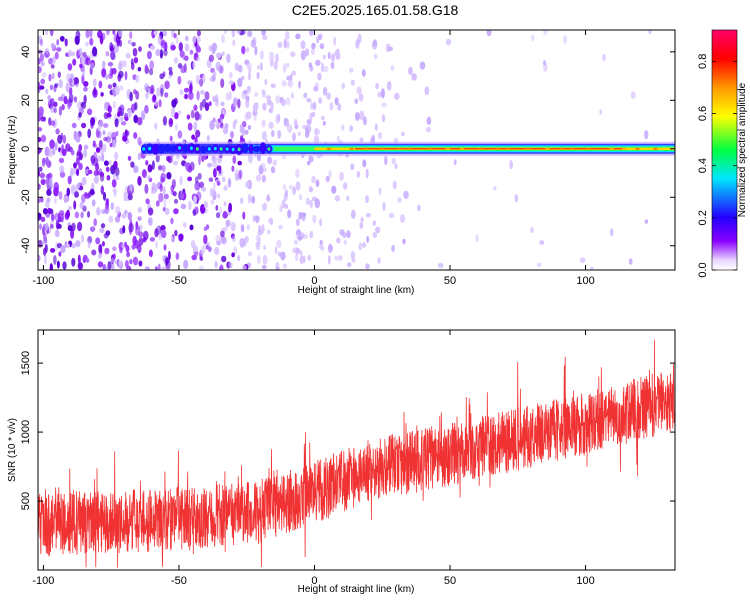 The width and height of the screenshot is (750, 600). I want to click on colorbar-tick-label: 0.4, so click(703, 165).